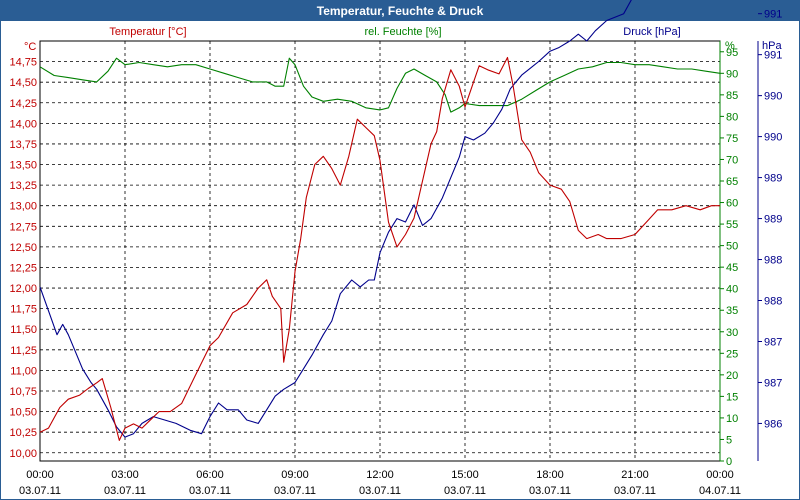 Image resolution: width=800 pixels, height=500 pixels. Describe the element at coordinates (23, 248) in the screenshot. I see `temp-tick-label: 12,50` at that location.